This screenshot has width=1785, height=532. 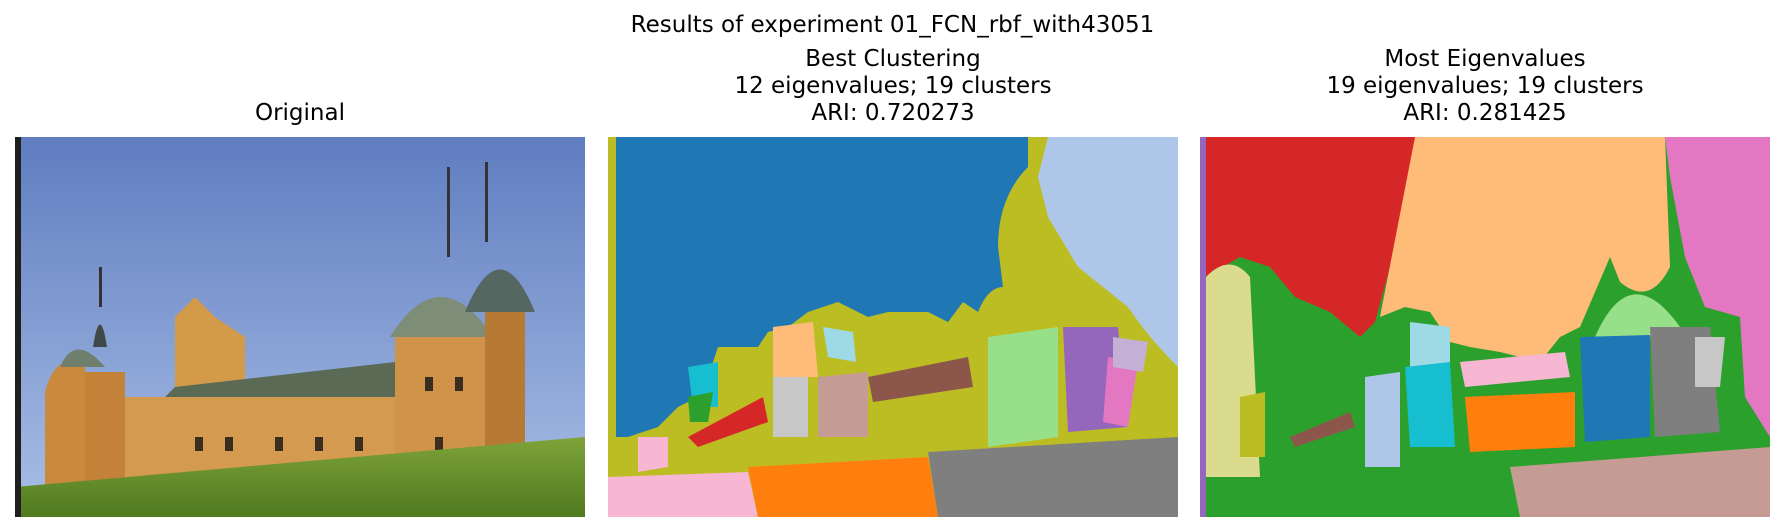 What do you see at coordinates (100, 335) in the screenshot?
I see `left-spire` at bounding box center [100, 335].